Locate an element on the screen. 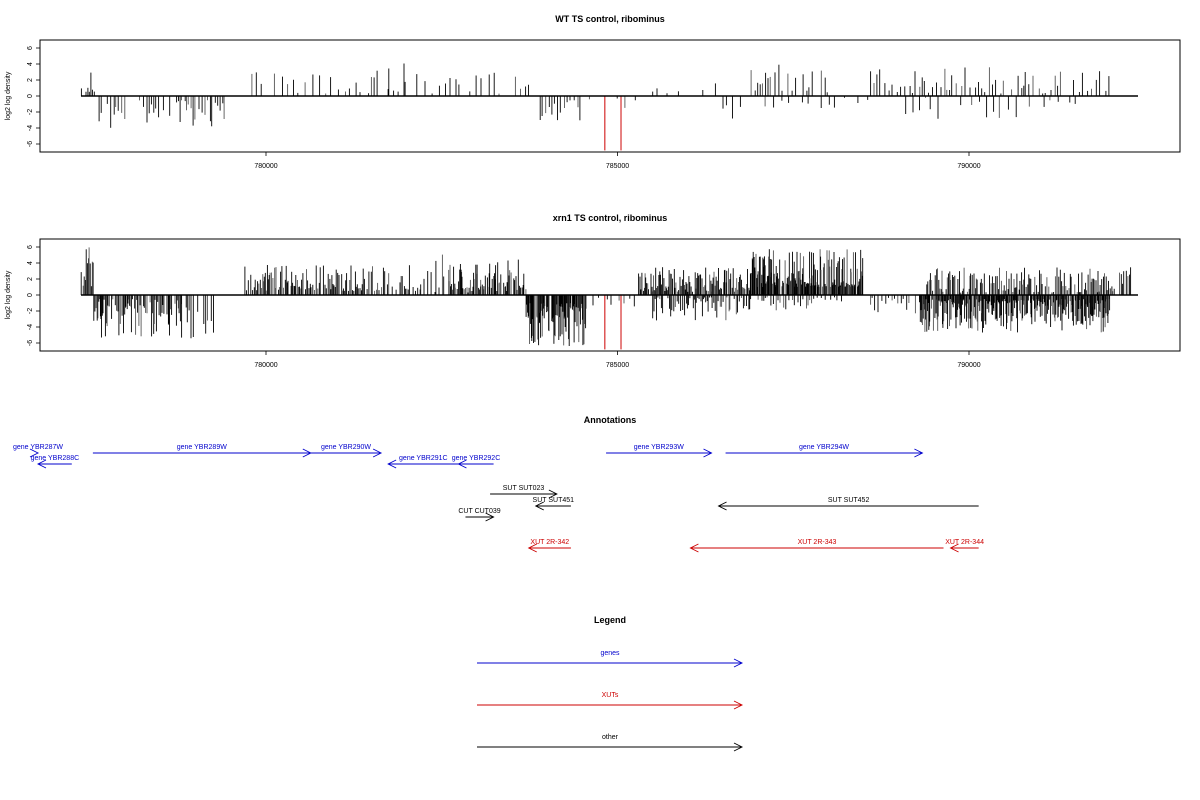 The image size is (1200, 800). feature-label: gene YBR287W is located at coordinates (38, 447).